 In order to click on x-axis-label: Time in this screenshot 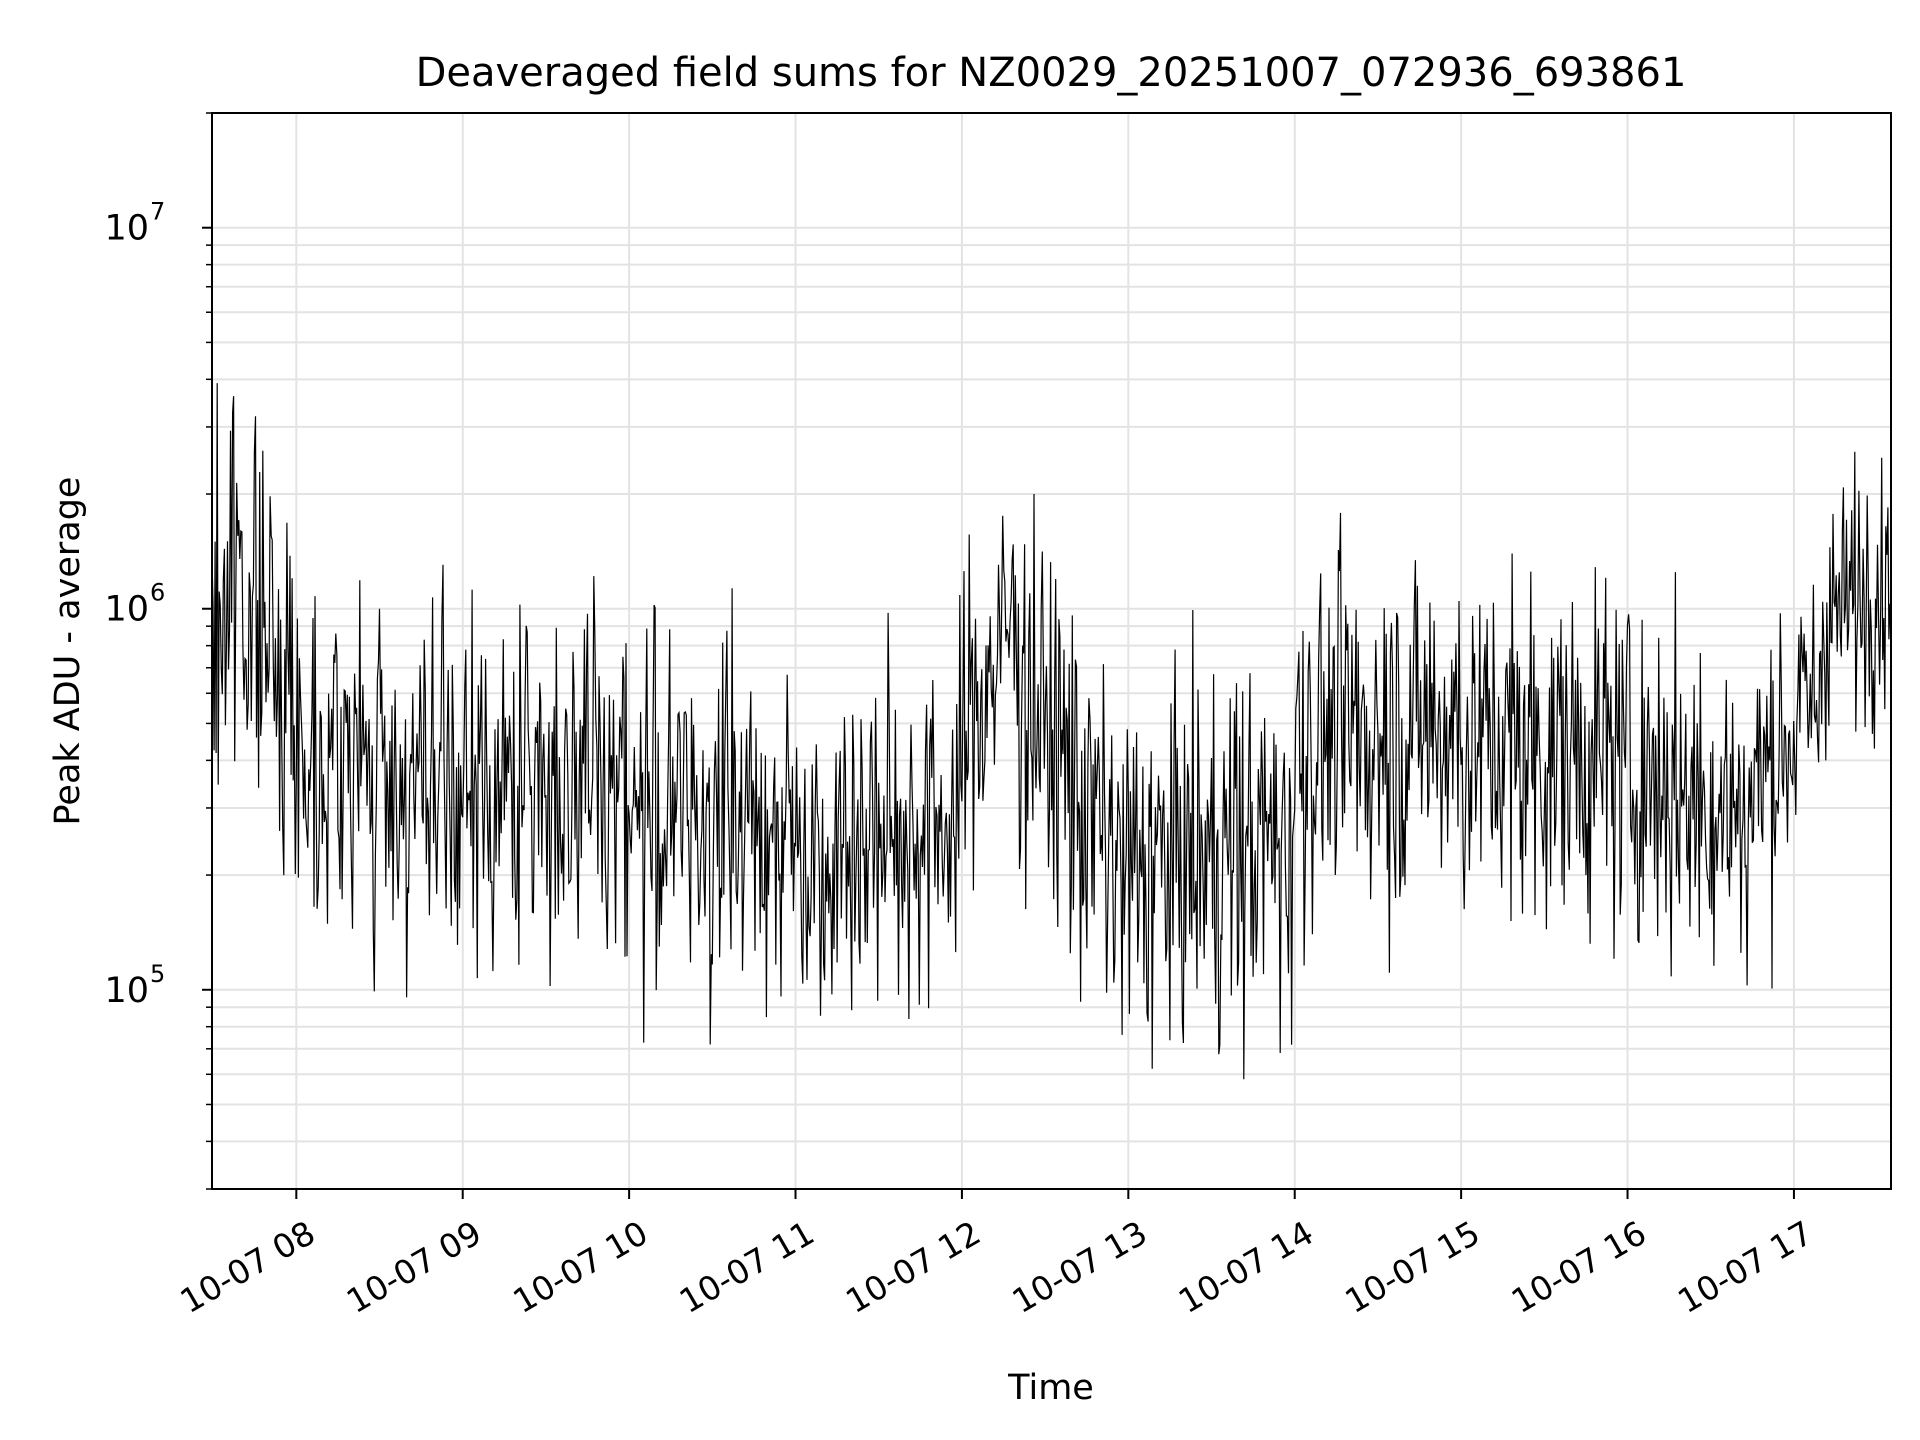, I will do `click(1050, 1388)`.